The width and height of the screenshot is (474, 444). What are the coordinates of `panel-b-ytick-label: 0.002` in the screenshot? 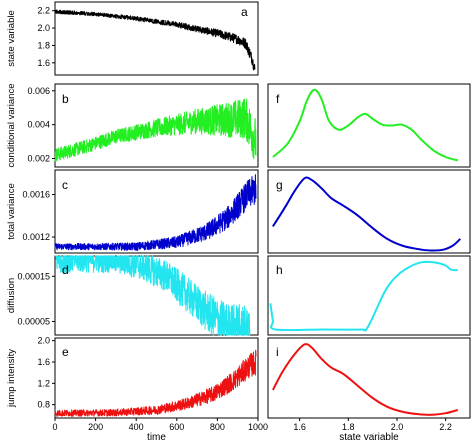 It's located at (38, 159).